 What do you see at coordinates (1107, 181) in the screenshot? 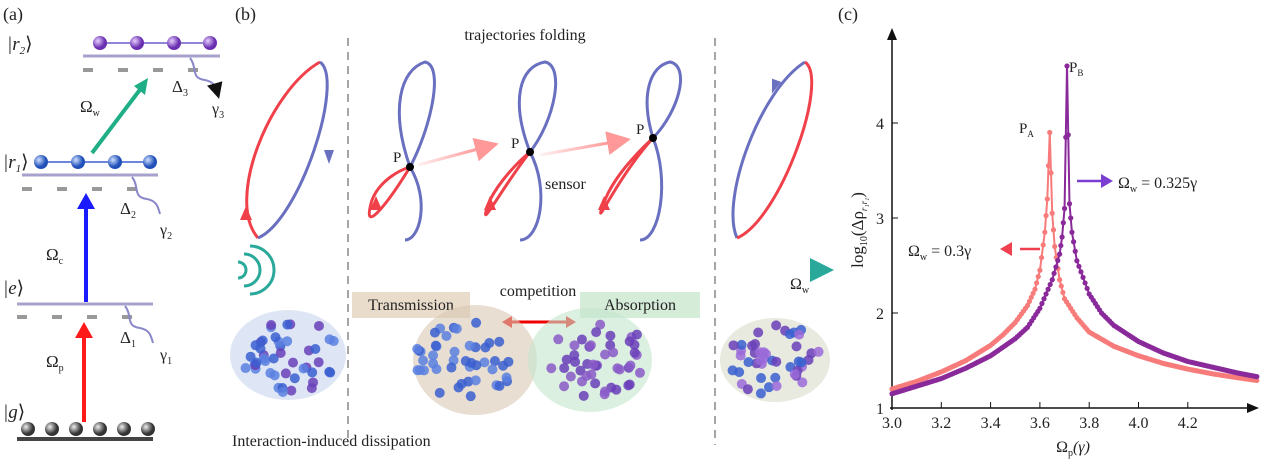
I see `legend-arrowhead-b` at bounding box center [1107, 181].